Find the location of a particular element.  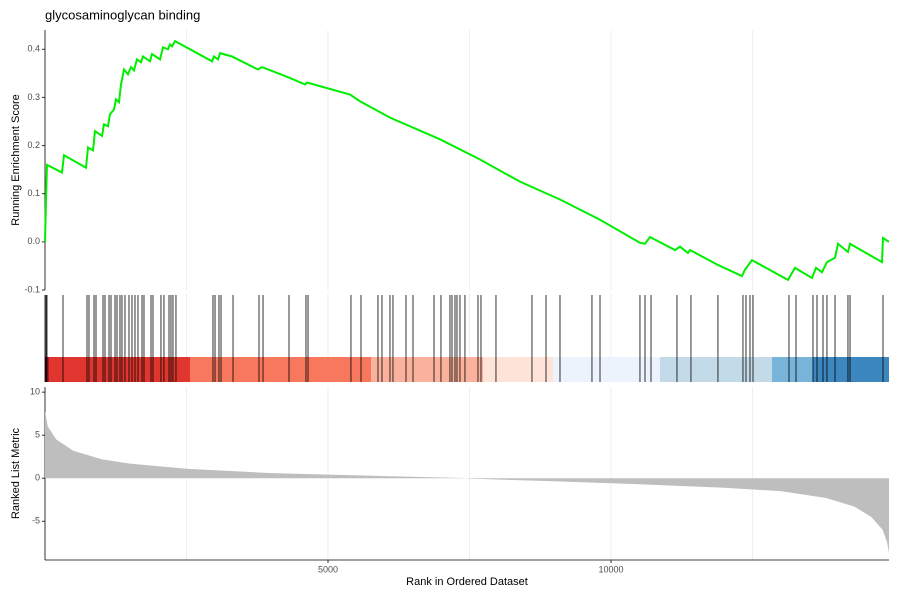

y-tick-label: 5 is located at coordinates (37, 435).